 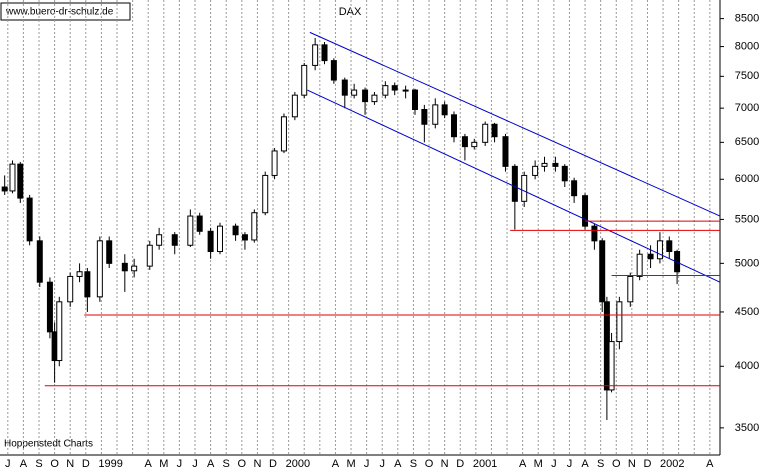 I want to click on y-tick-label: 8000, so click(x=747, y=46).